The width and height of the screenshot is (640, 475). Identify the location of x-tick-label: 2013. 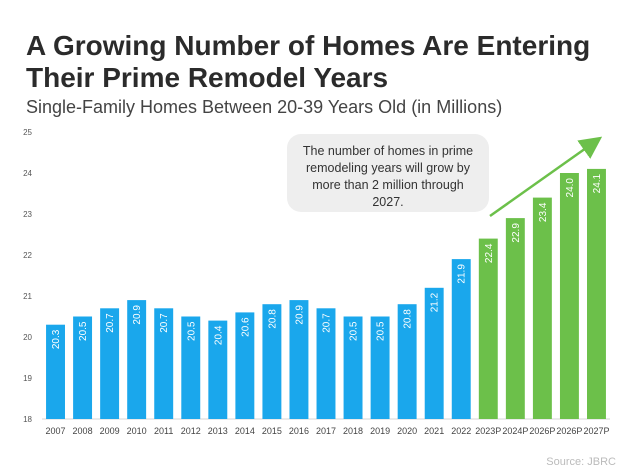
(218, 431).